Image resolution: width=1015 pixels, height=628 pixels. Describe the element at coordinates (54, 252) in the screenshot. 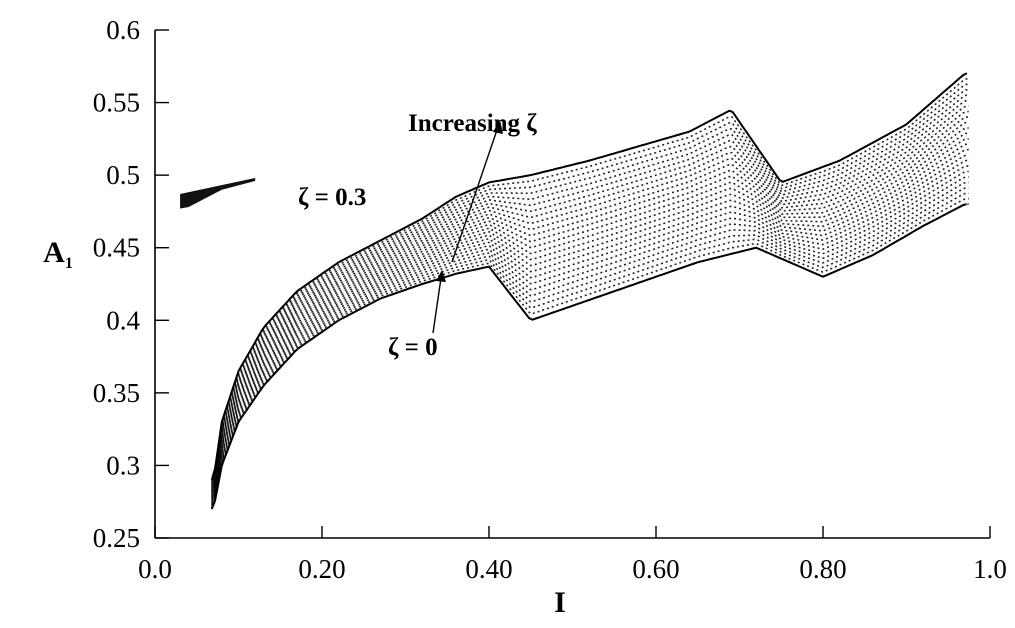

I see `y-axis-title-main: A` at that location.